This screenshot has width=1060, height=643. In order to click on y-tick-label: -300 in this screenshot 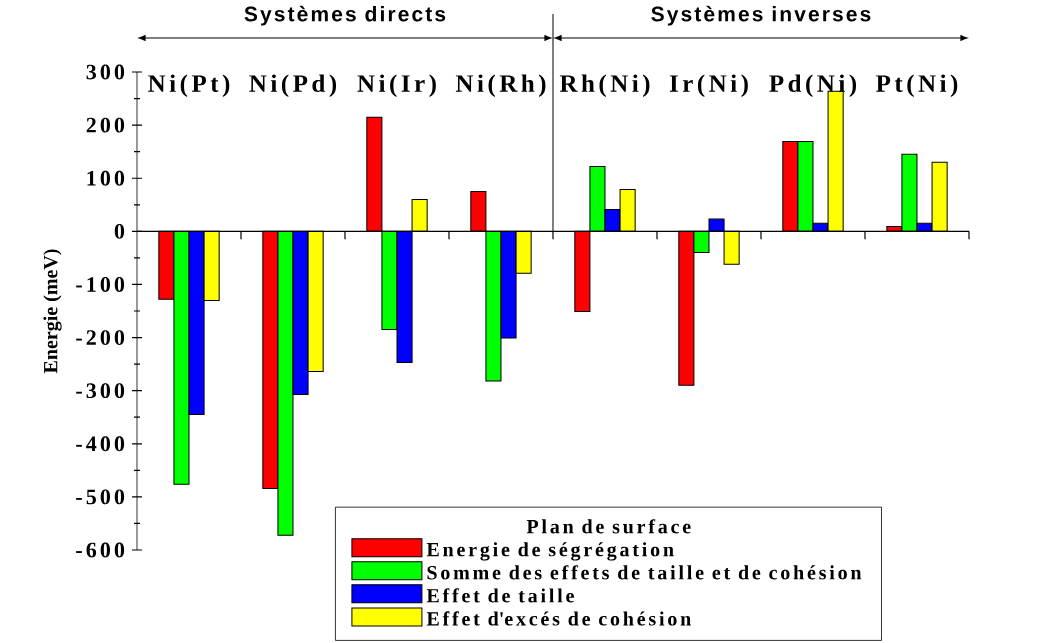, I will do `click(100, 391)`.